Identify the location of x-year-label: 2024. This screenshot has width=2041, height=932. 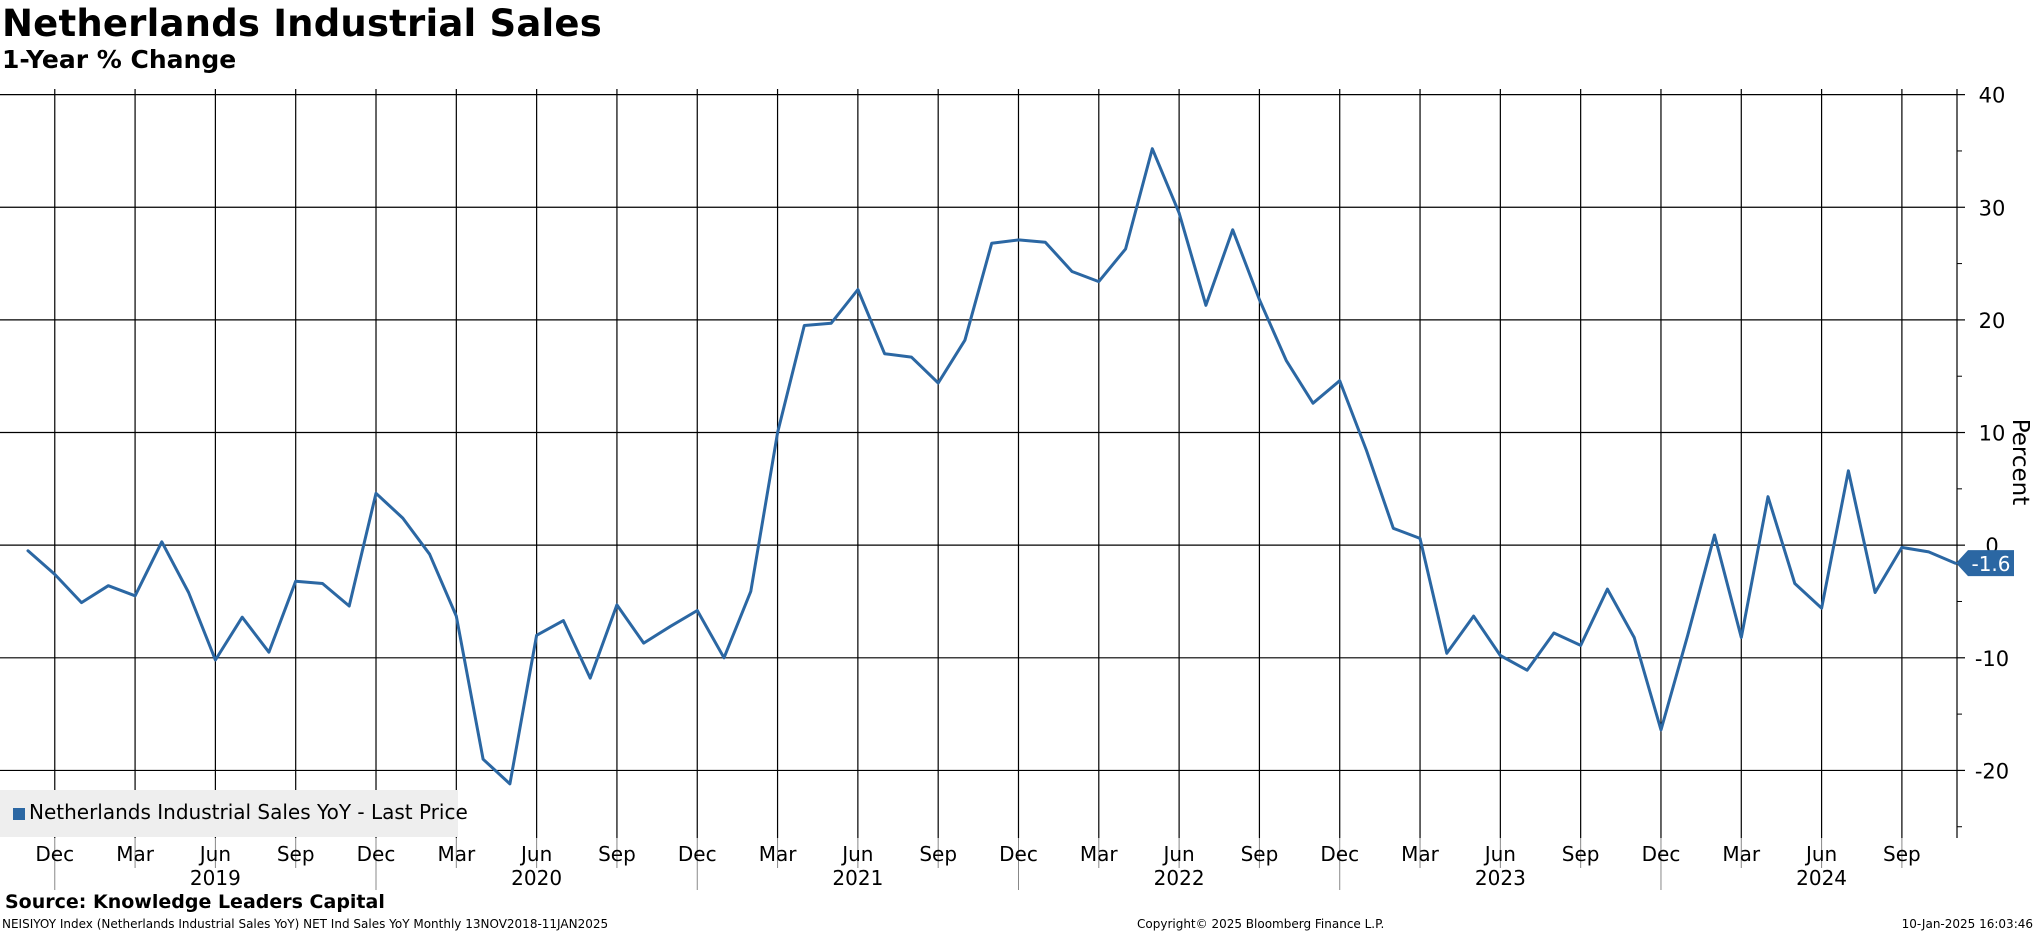
(1821, 878).